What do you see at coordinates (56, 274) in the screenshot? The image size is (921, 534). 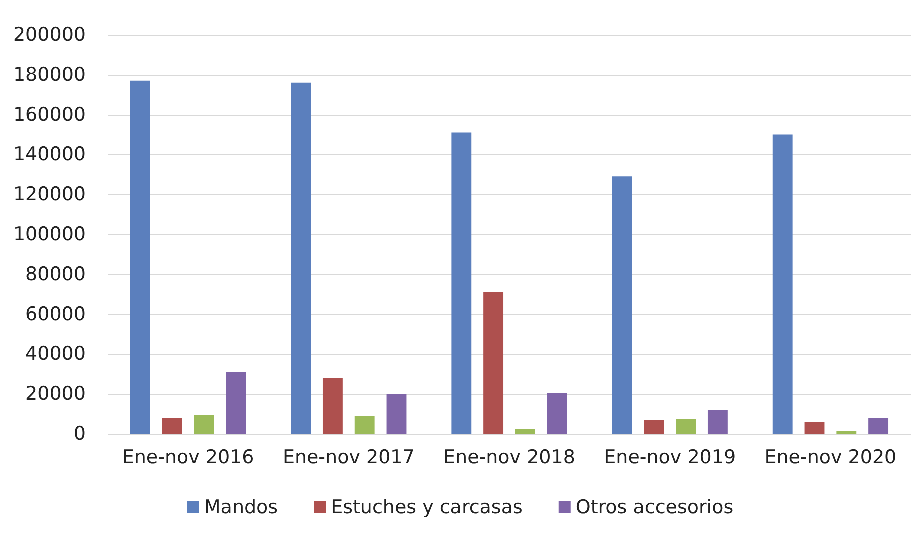 I see `y-tick-label: 80000` at bounding box center [56, 274].